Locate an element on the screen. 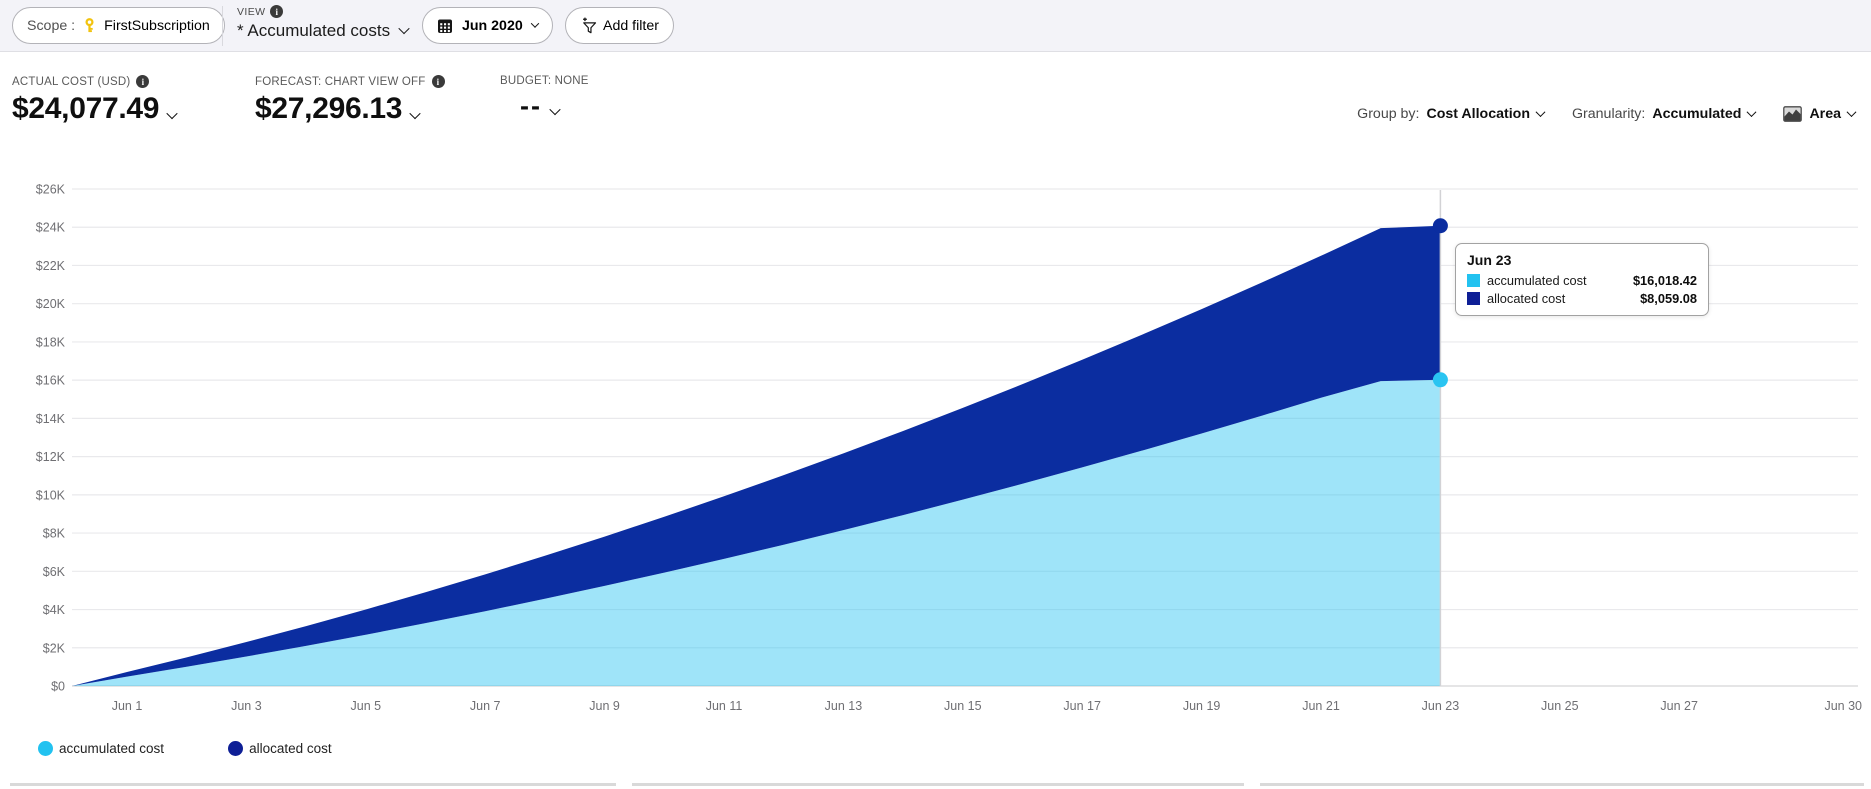 This screenshot has width=1871, height=789. legend-item-allocated: allocated cost is located at coordinates (280, 748).